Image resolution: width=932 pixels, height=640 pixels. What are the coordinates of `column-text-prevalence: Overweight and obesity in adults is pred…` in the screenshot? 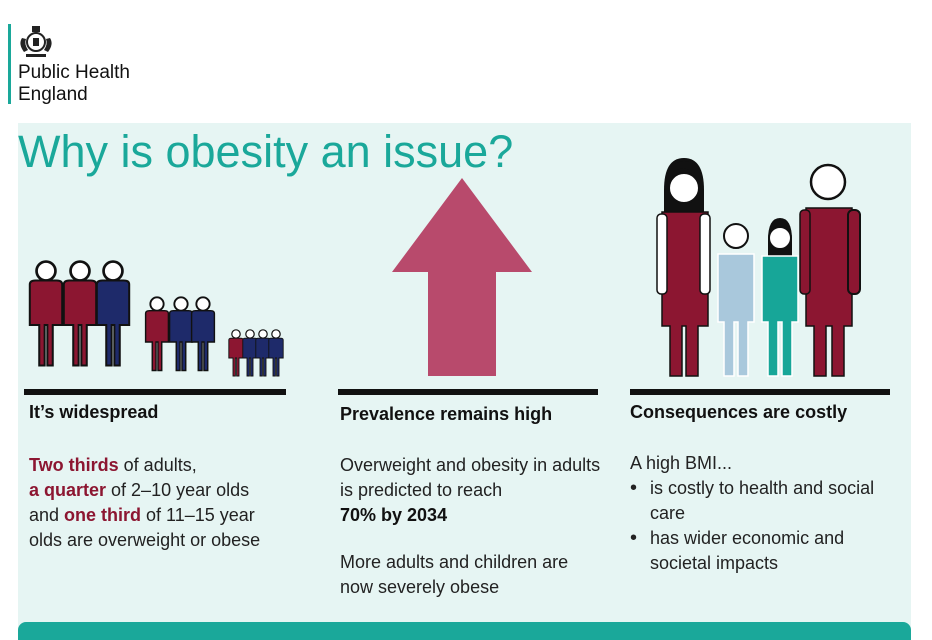 It's located at (472, 490).